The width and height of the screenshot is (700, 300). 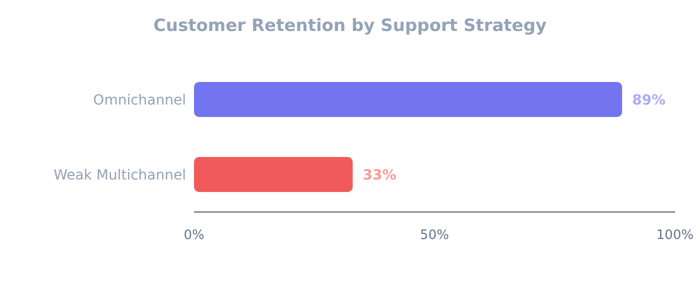 I want to click on x-tick-label: 0%, so click(x=194, y=236).